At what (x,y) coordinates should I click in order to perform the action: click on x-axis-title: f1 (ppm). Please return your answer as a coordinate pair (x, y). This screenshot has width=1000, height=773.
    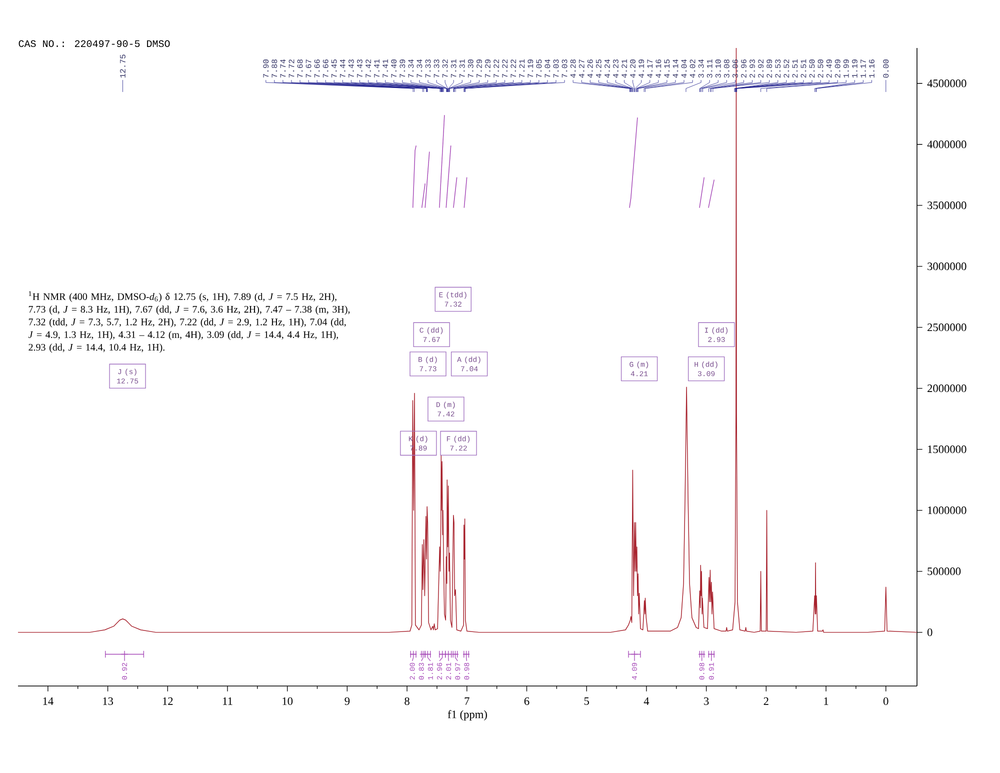
    Looking at the image, I should click on (467, 715).